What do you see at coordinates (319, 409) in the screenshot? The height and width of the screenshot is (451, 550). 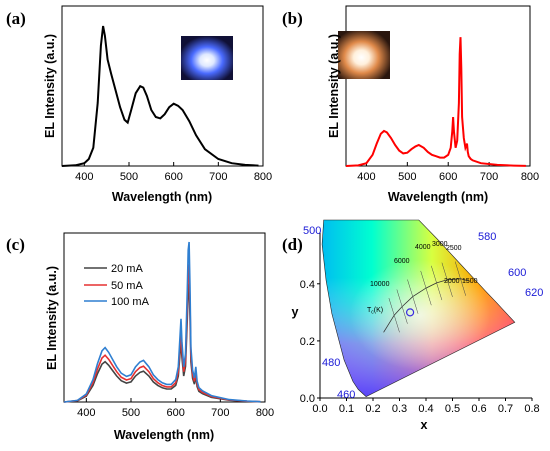 I see `x-tick-label: 0.0` at bounding box center [319, 409].